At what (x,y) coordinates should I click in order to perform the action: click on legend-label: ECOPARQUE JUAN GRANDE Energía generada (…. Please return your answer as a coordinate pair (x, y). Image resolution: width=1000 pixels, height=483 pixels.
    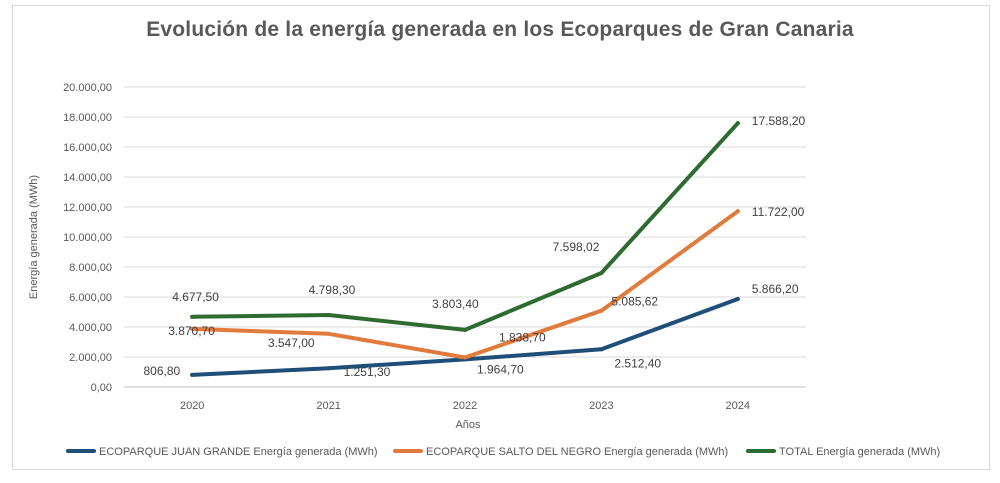
    Looking at the image, I should click on (238, 452).